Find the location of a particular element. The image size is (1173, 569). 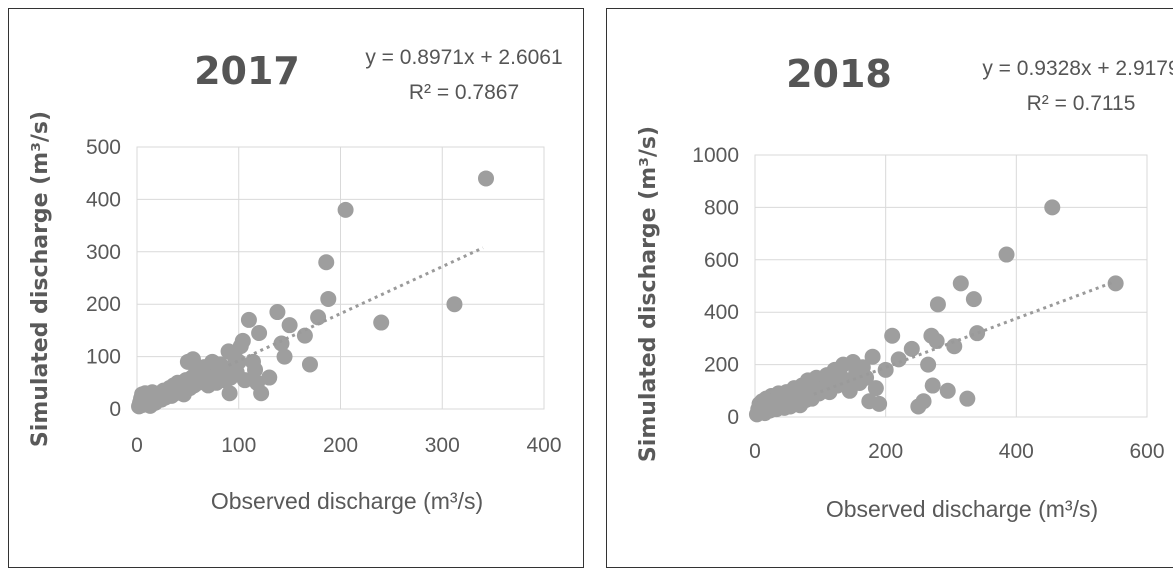

r-squared-label: R² = 0.7115 is located at coordinates (1081, 103).